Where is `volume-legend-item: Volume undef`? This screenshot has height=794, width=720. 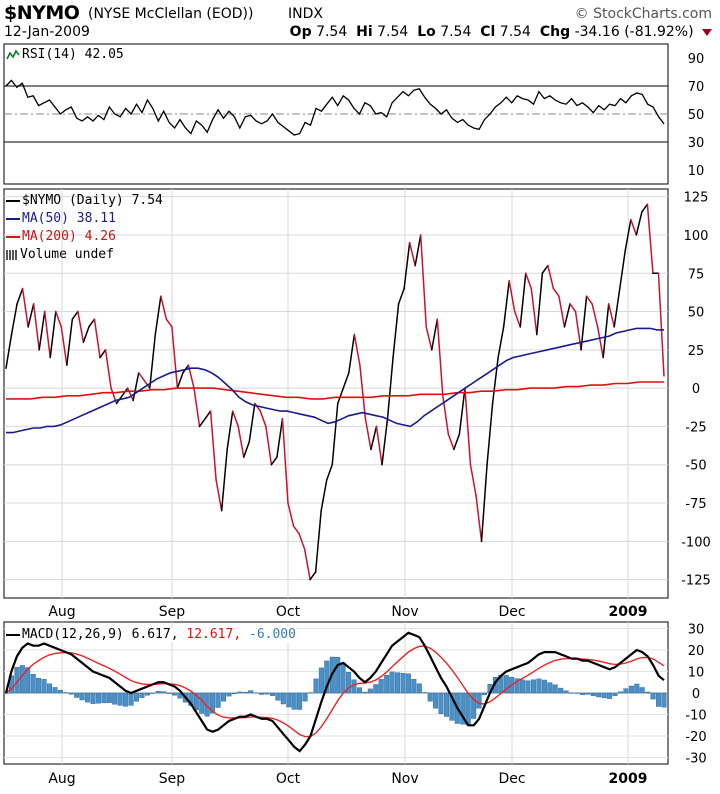
volume-legend-item: Volume undef is located at coordinates (84, 255).